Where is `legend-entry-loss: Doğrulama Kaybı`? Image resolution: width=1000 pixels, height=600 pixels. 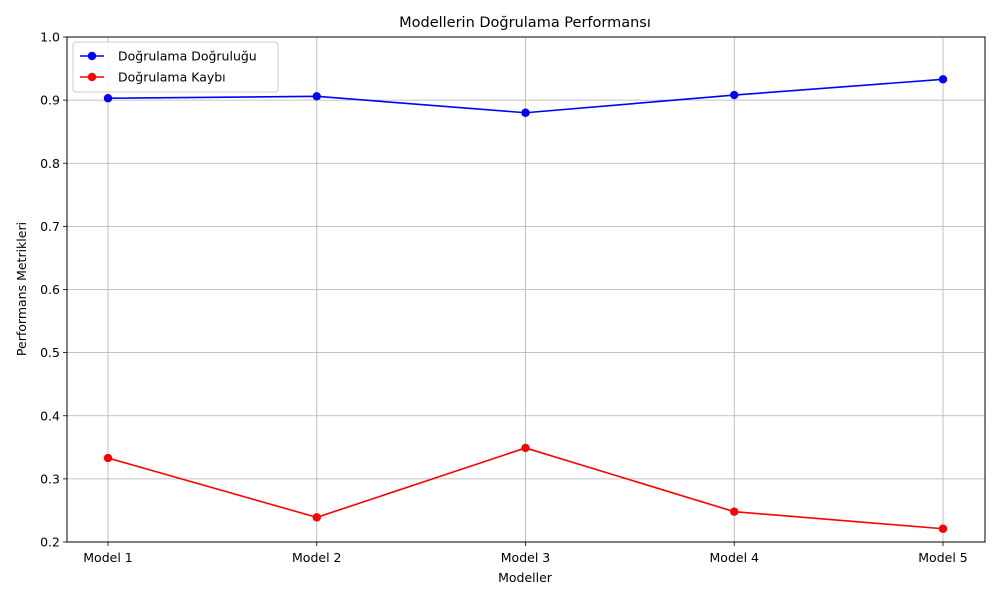 legend-entry-loss: Doğrulama Kaybı is located at coordinates (153, 77).